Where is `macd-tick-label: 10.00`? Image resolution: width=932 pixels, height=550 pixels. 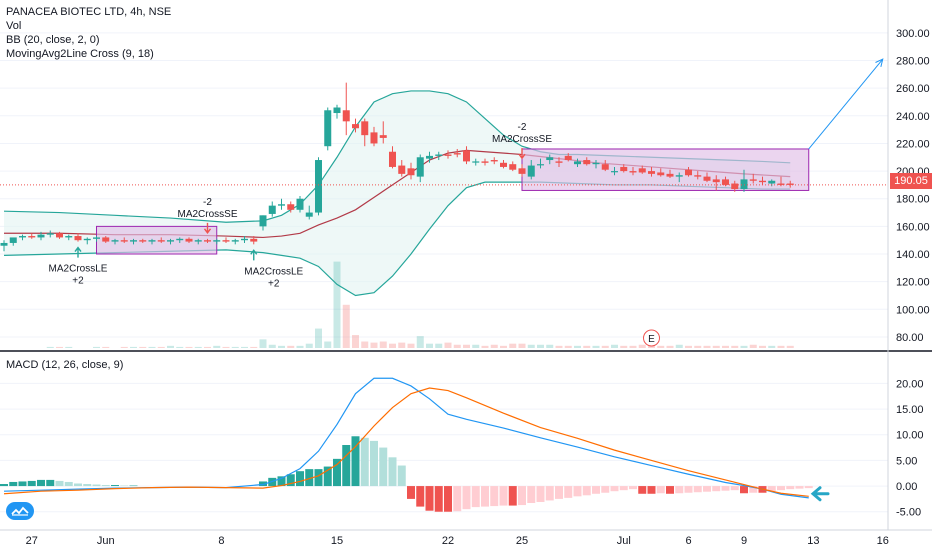
macd-tick-label: 10.00 is located at coordinates (910, 436).